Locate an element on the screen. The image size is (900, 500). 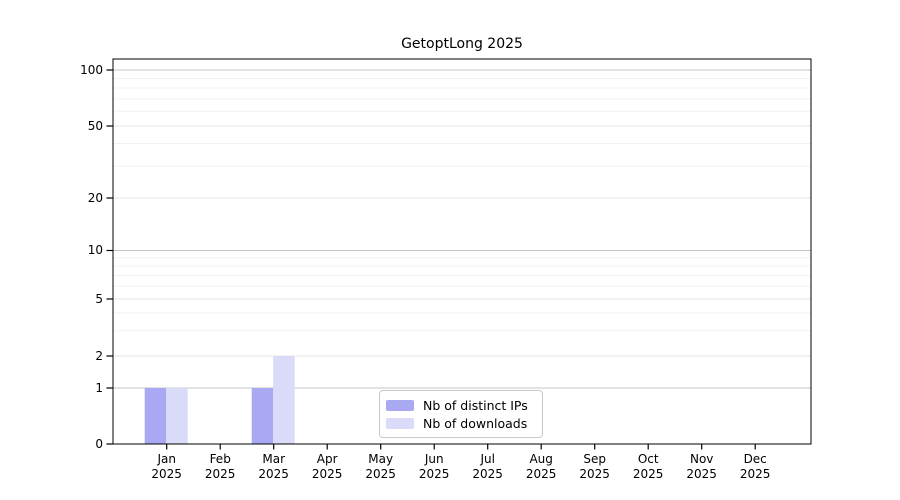
legend-item-downloads: Nb of downloads is located at coordinates (460, 424).